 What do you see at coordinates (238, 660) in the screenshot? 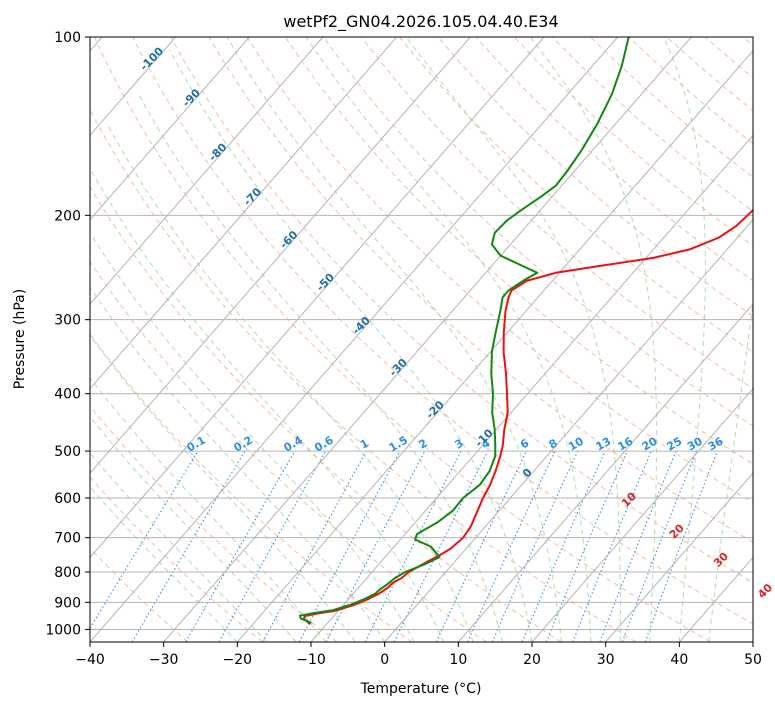
I see `x-tick-label: −20` at bounding box center [238, 660].